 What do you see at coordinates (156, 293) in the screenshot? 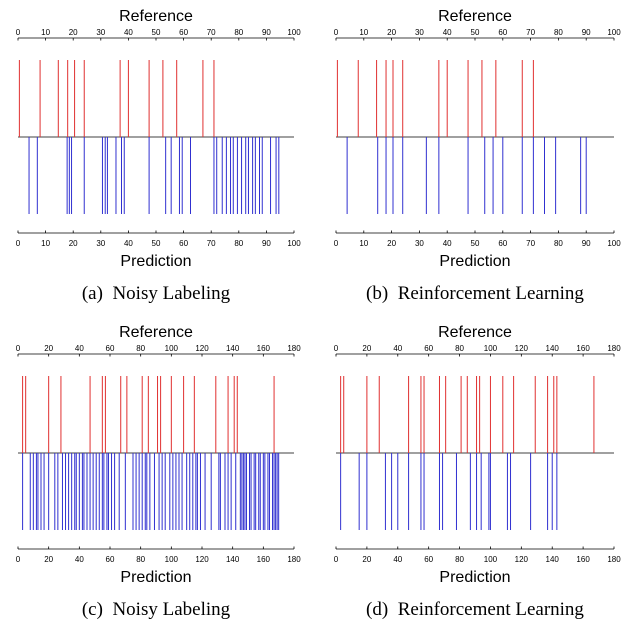
I see `panel-caption: (a) Noisy Labeling` at bounding box center [156, 293].